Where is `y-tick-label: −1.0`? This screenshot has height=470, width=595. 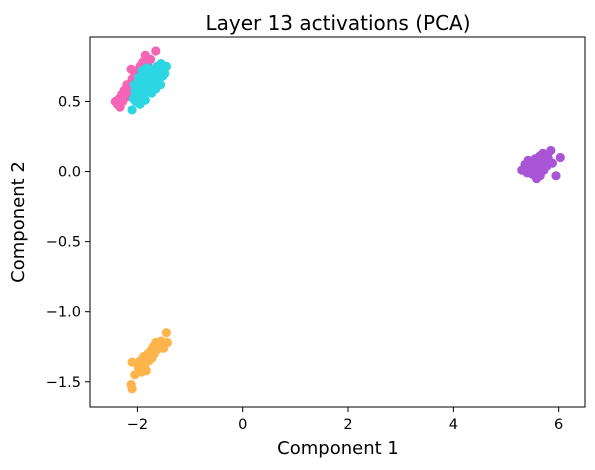
y-tick-label: −1.0 is located at coordinates (63, 313).